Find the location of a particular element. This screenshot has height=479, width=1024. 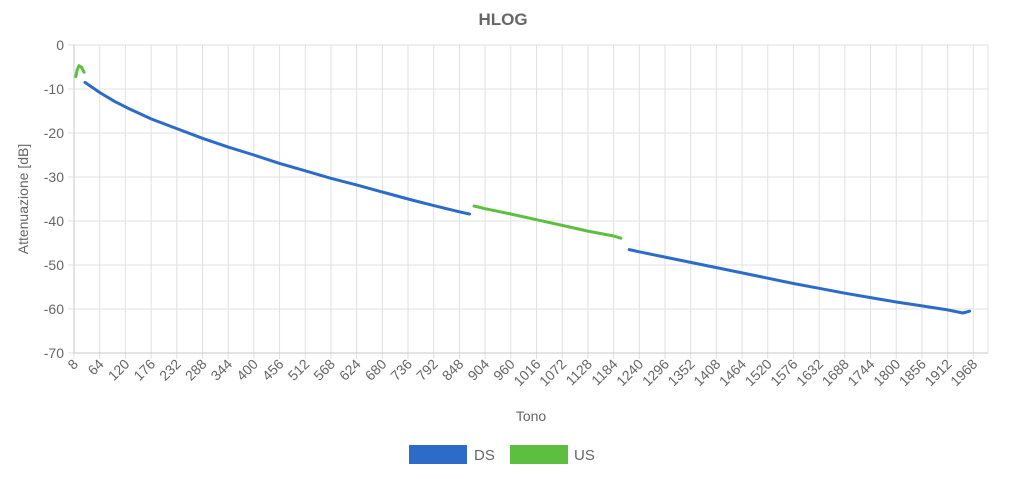

y-tick-label: -60 is located at coordinates (54, 309).